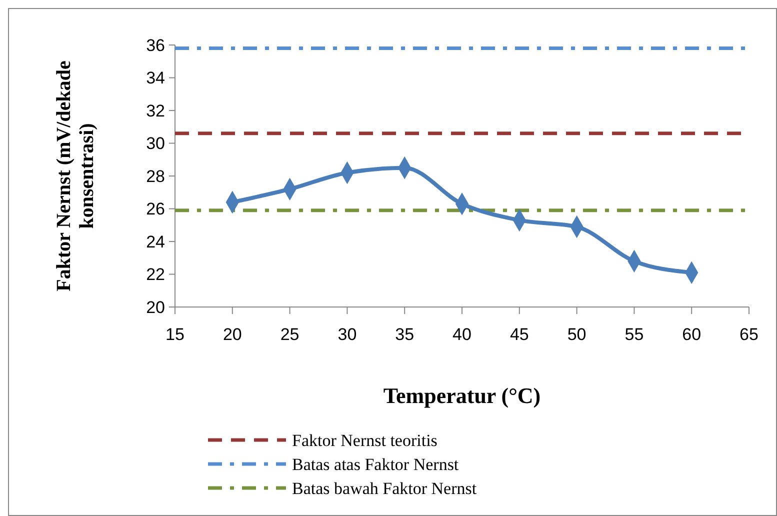  What do you see at coordinates (155, 307) in the screenshot?
I see `y-tick-label: 20` at bounding box center [155, 307].